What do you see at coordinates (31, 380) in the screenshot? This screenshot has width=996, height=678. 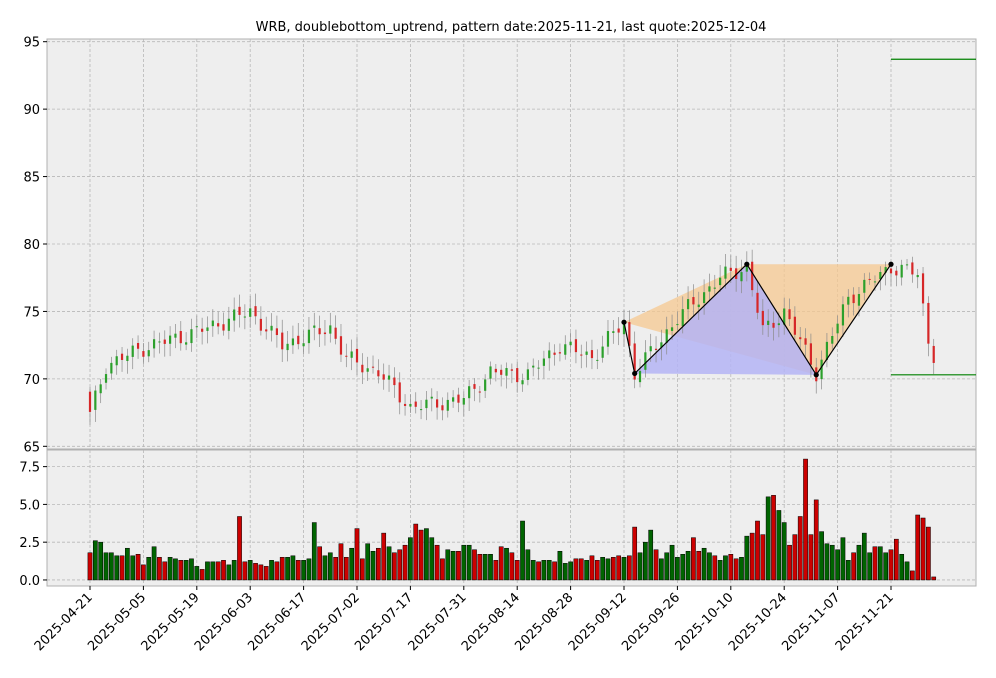 I see `price-tick-label: 70` at bounding box center [31, 380].